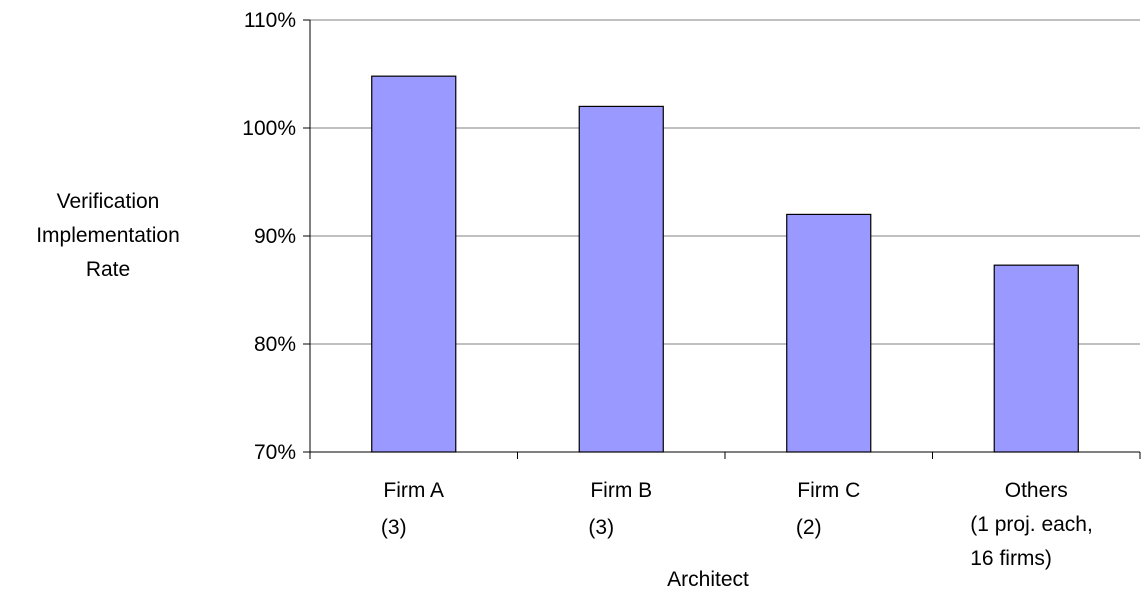  What do you see at coordinates (828, 490) in the screenshot?
I see `category-label-line: Firm C` at bounding box center [828, 490].